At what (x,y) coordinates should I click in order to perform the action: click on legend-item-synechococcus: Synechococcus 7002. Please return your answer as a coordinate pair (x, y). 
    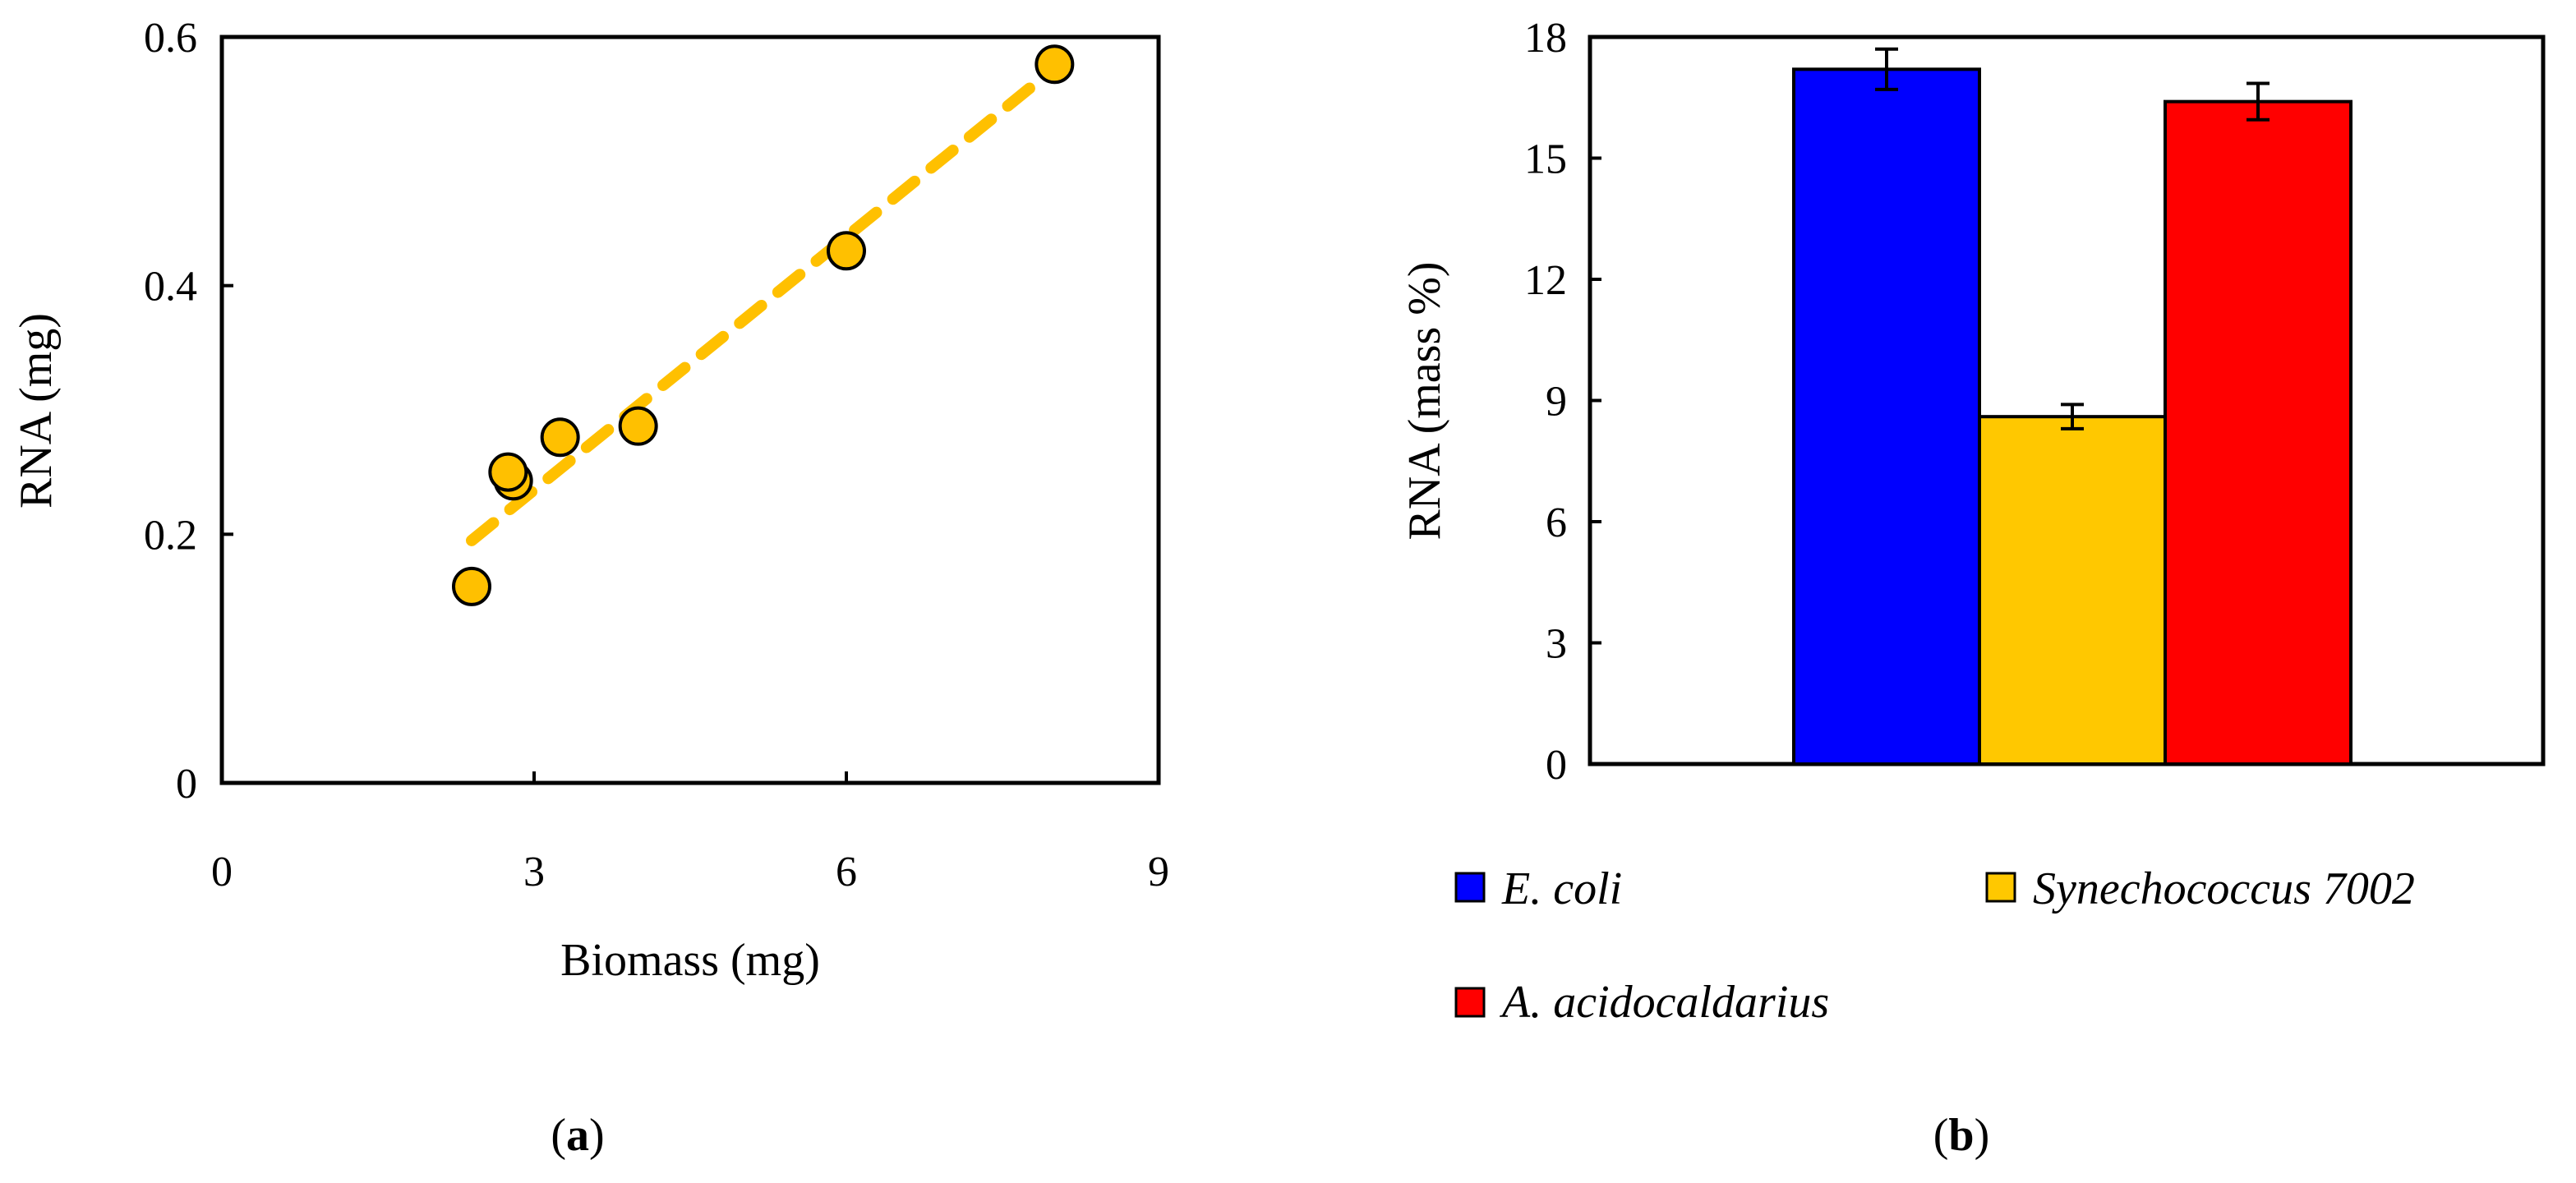
    Looking at the image, I should click on (2200, 888).